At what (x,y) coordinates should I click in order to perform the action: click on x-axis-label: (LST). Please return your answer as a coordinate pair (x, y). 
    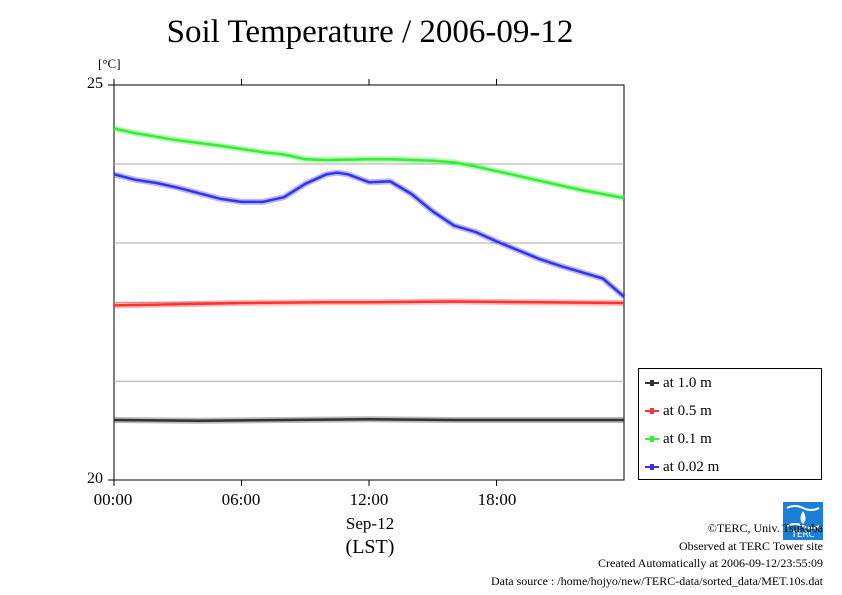
    Looking at the image, I should click on (370, 547).